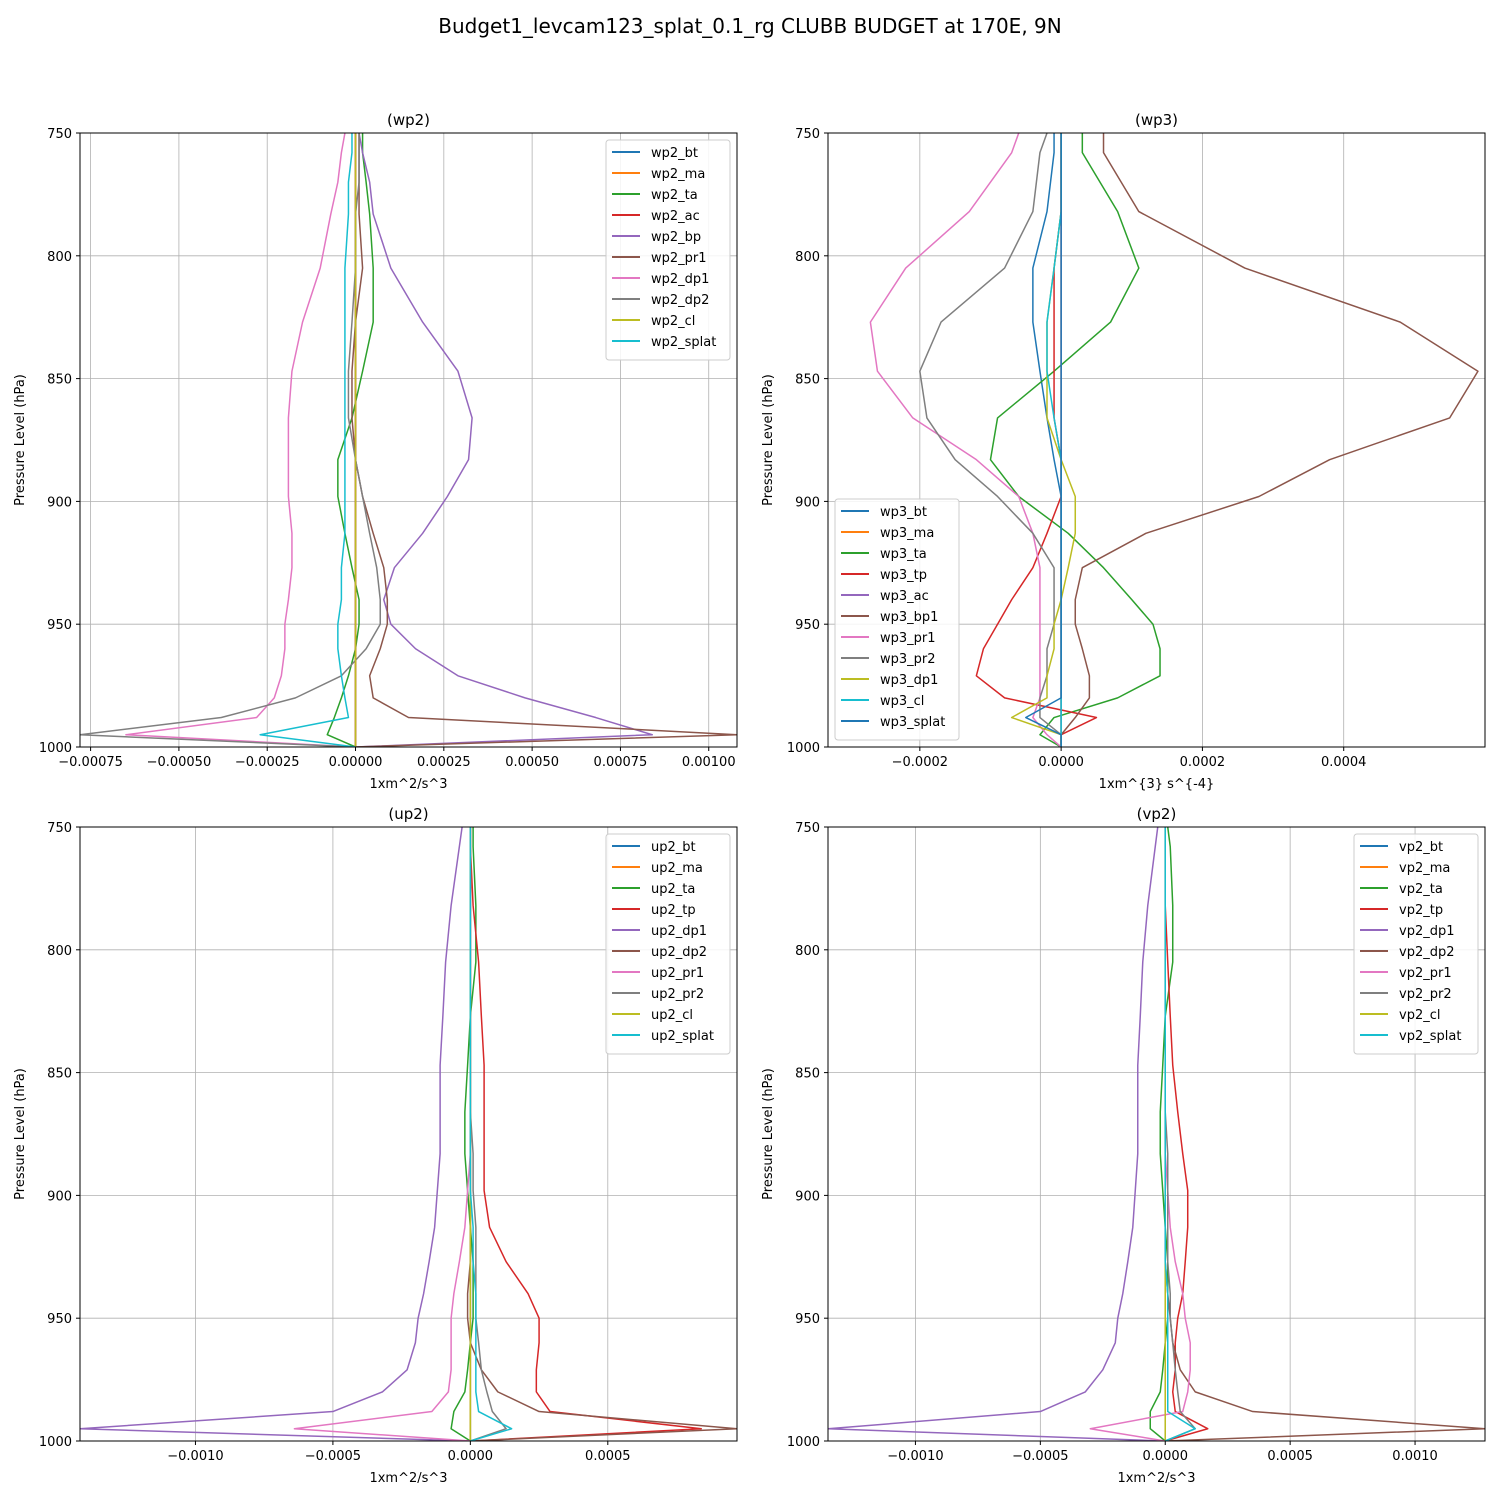 The width and height of the screenshot is (1500, 1500). Describe the element at coordinates (682, 1036) in the screenshot. I see `legend-label: up2_splat` at that location.